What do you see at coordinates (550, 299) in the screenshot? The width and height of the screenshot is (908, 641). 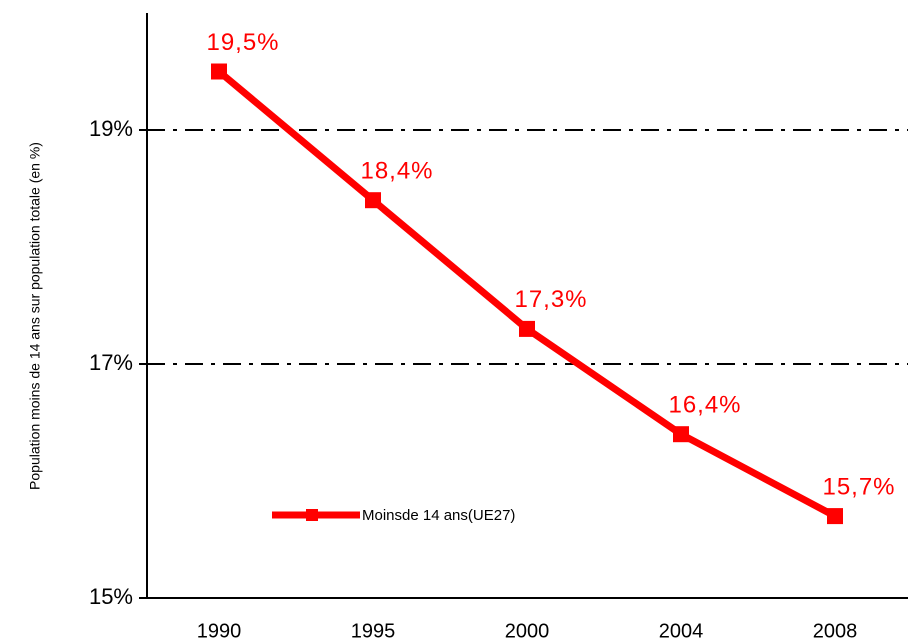 I see `data-label: 17,3%` at bounding box center [550, 299].